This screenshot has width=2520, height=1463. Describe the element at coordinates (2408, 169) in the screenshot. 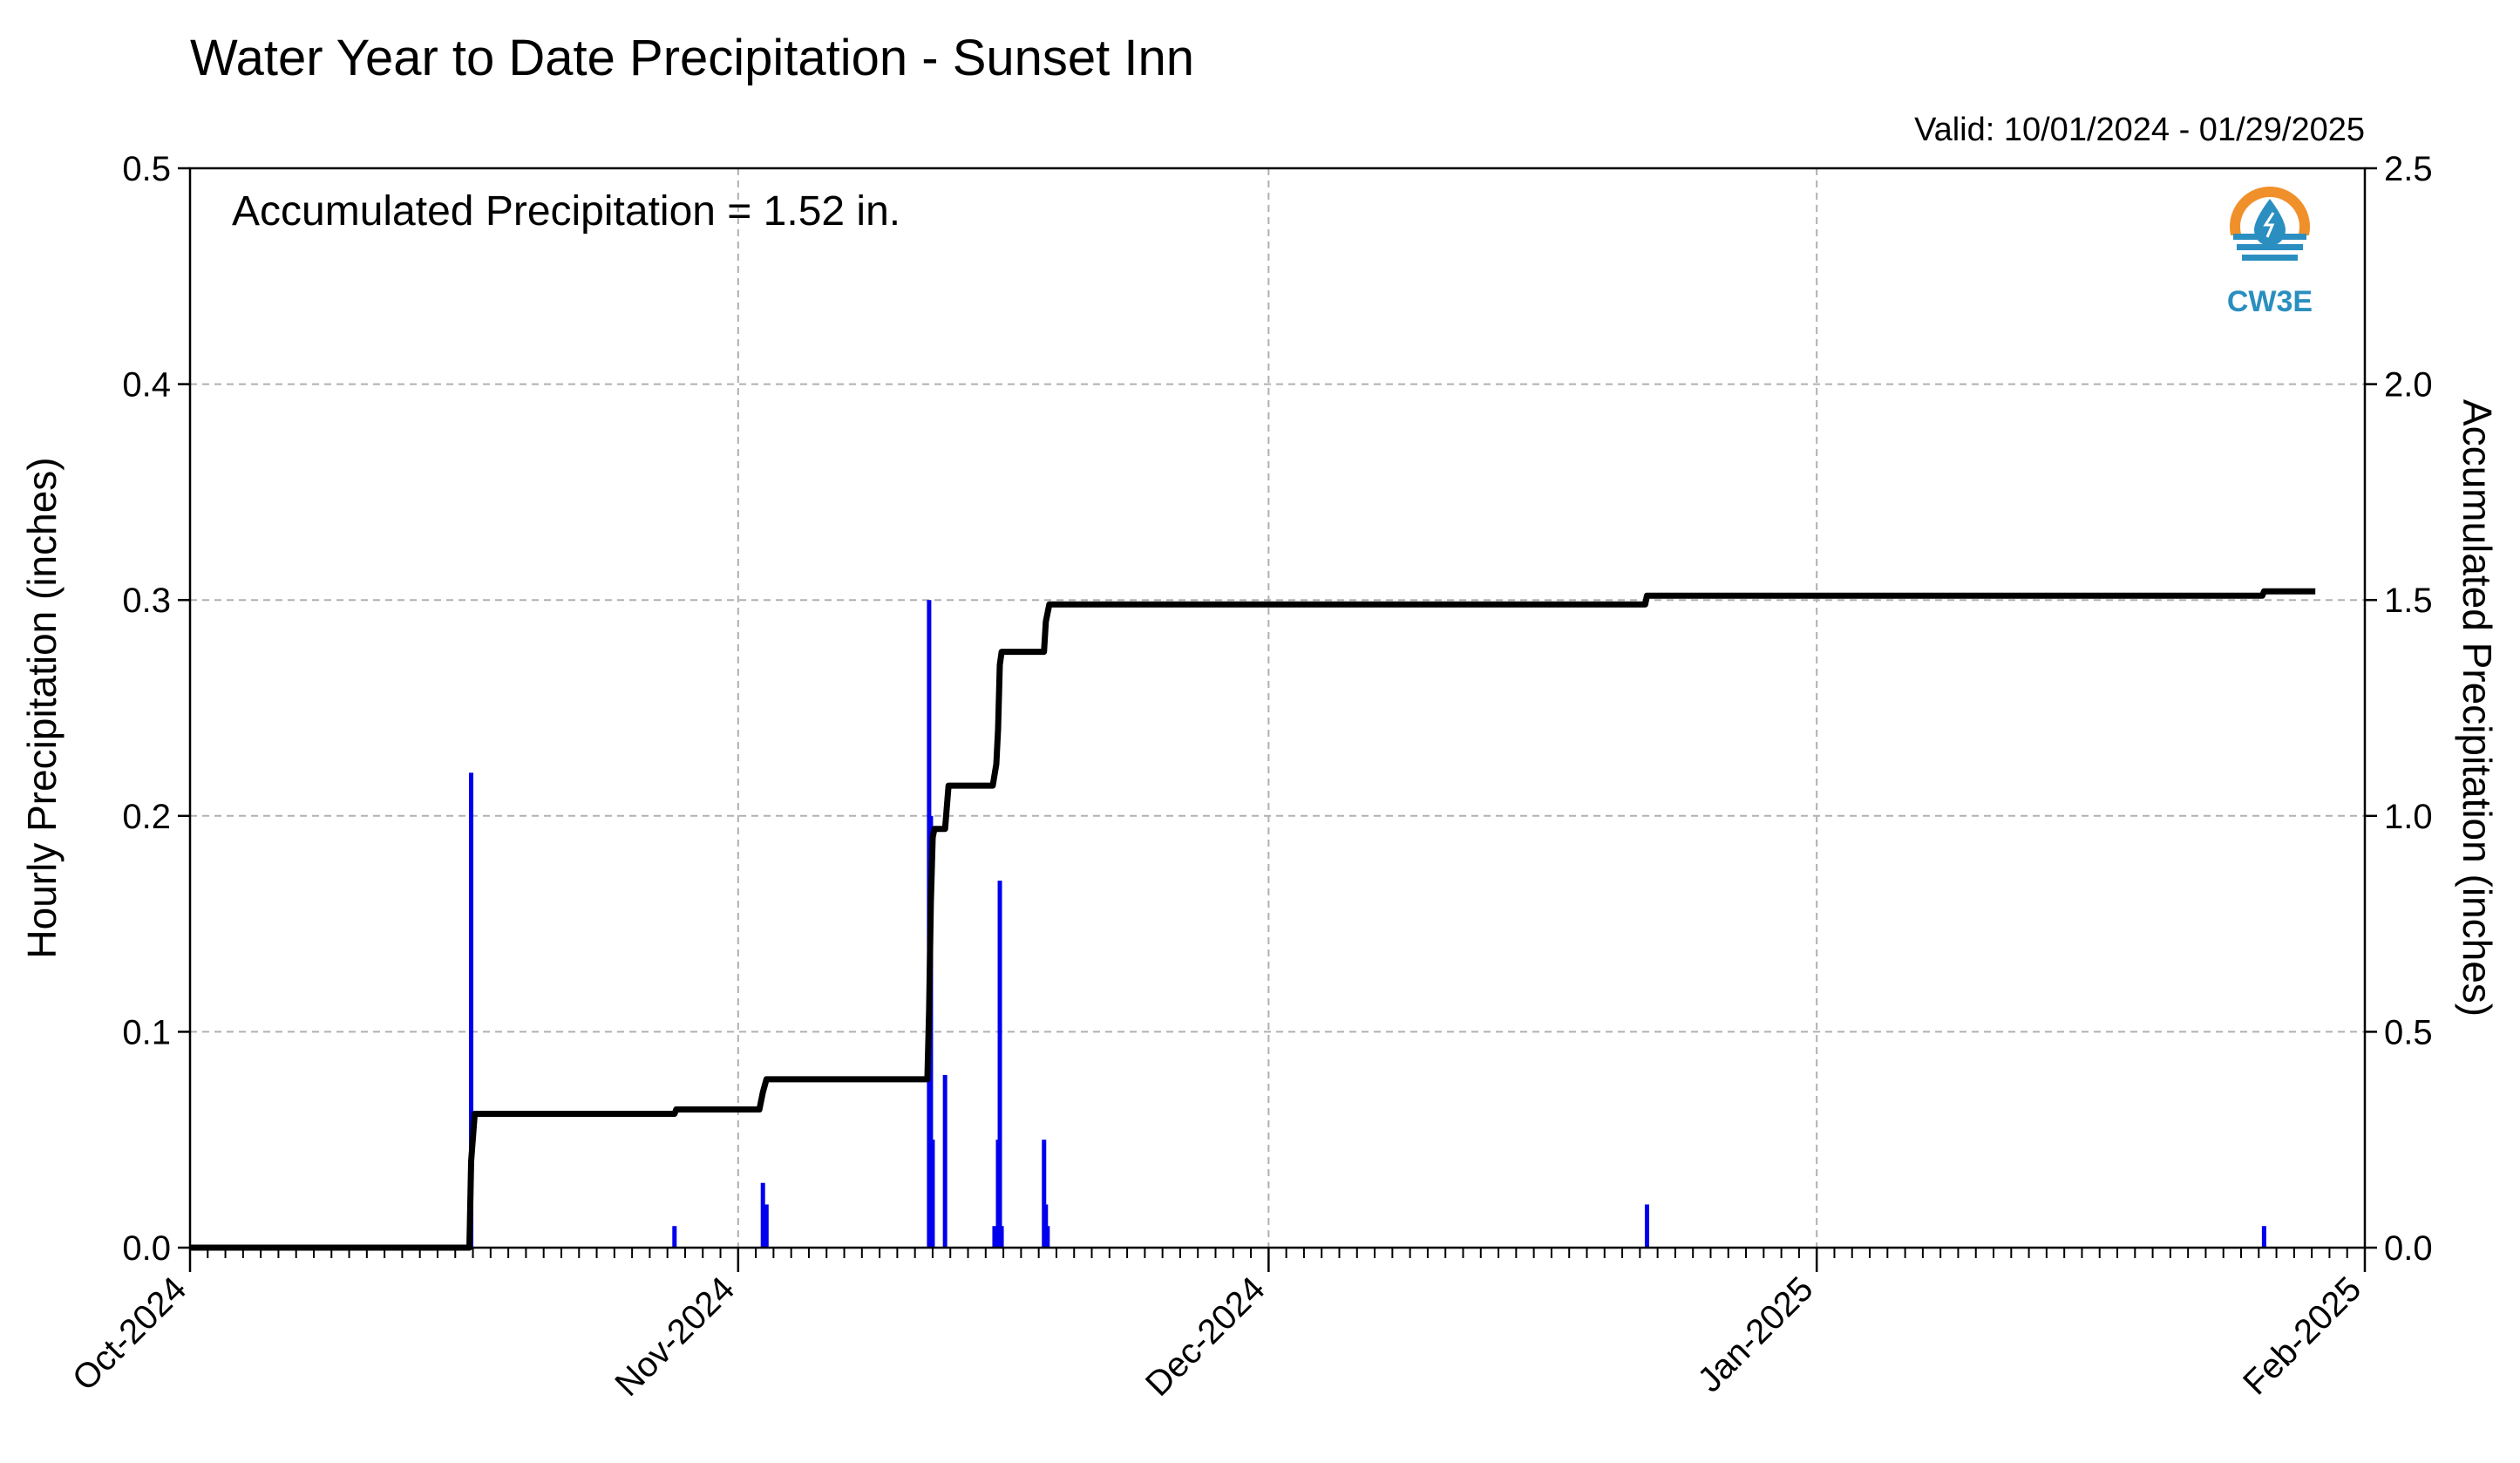

I see `y-tick-label-right: 2.5` at that location.